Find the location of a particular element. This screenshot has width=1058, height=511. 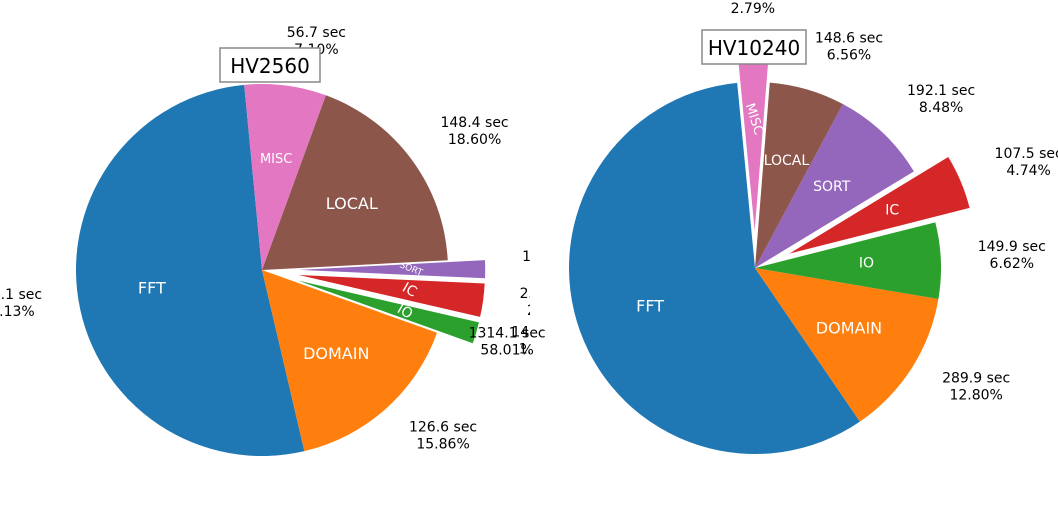

hv10240-slice-label-local: LOCAL is located at coordinates (787, 161).